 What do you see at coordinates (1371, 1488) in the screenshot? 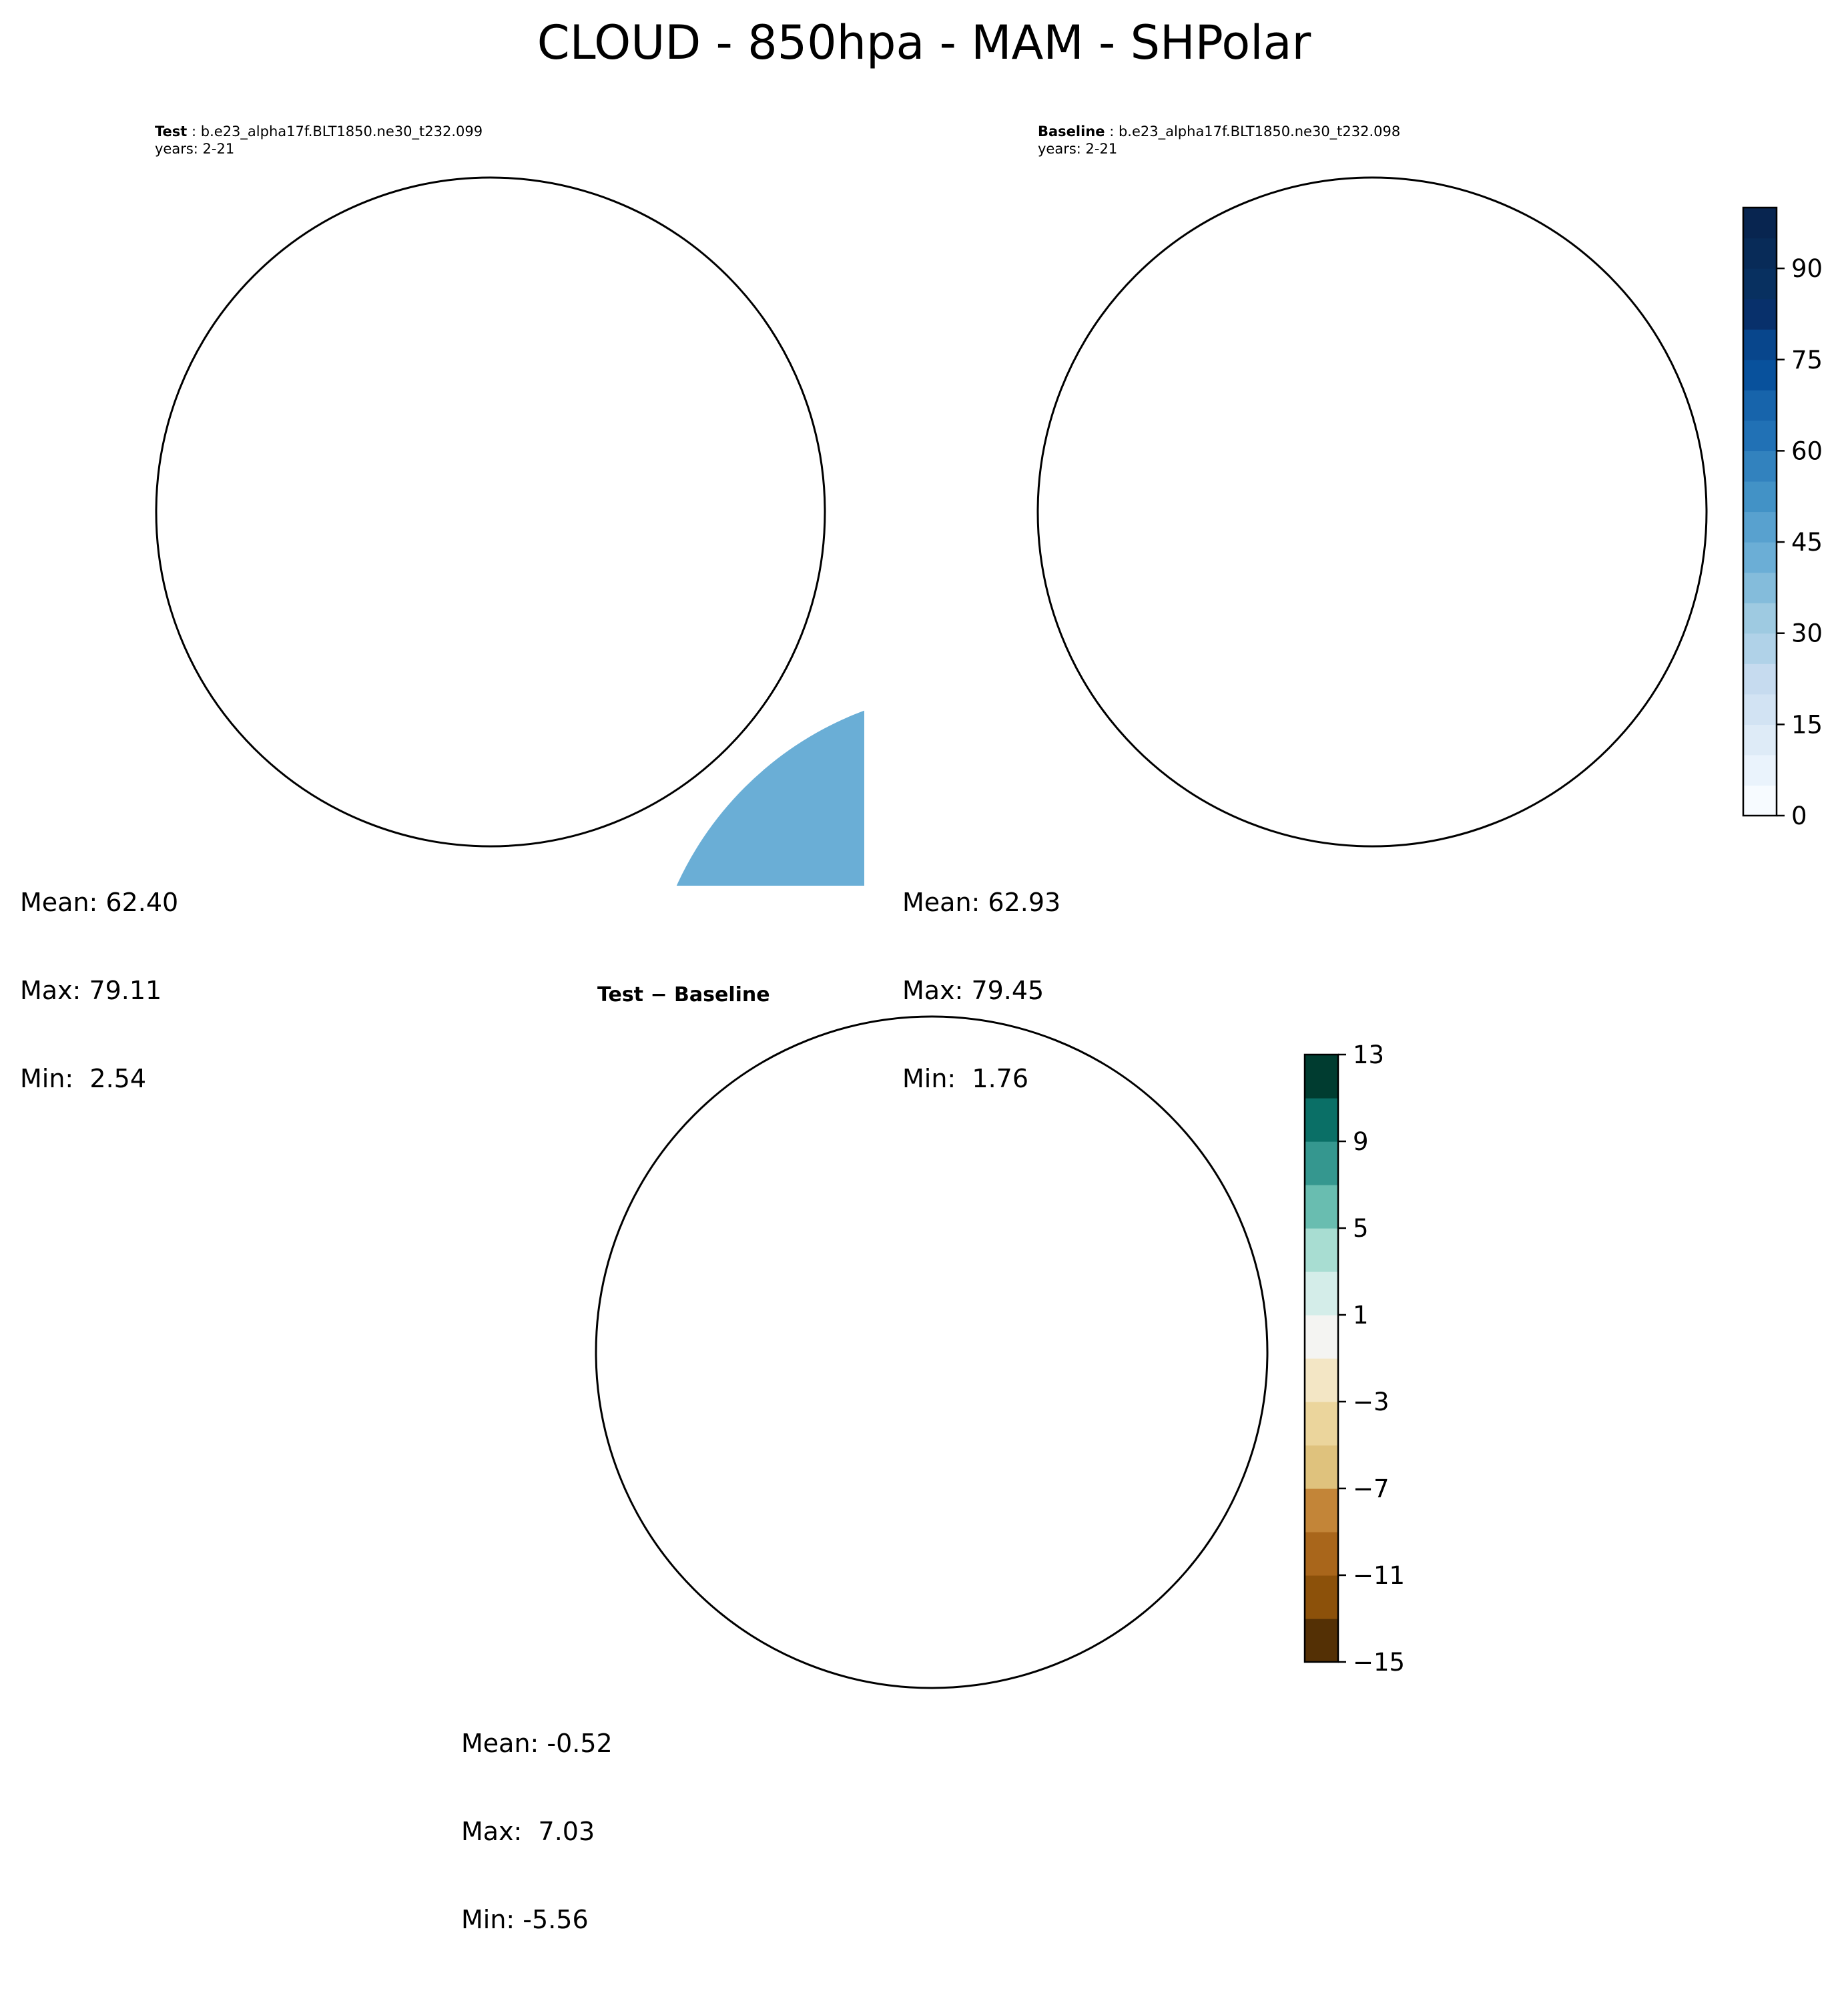
I see `difference-colorbar-tick-label: −7` at bounding box center [1371, 1488].